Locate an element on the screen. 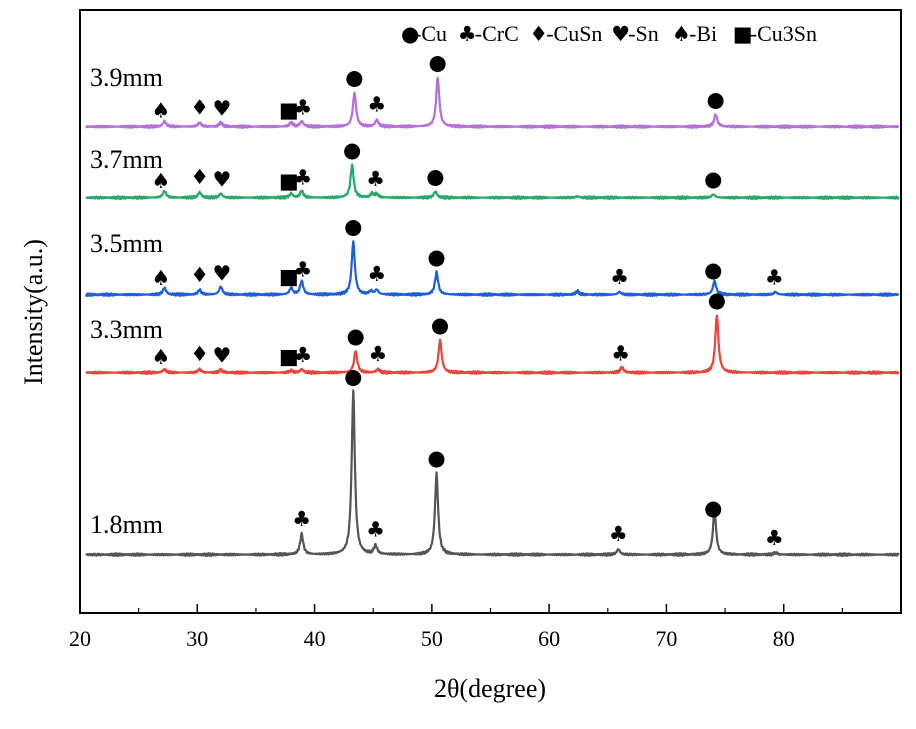 The image size is (916, 729). series-line-3-7mm is located at coordinates (492, 182).